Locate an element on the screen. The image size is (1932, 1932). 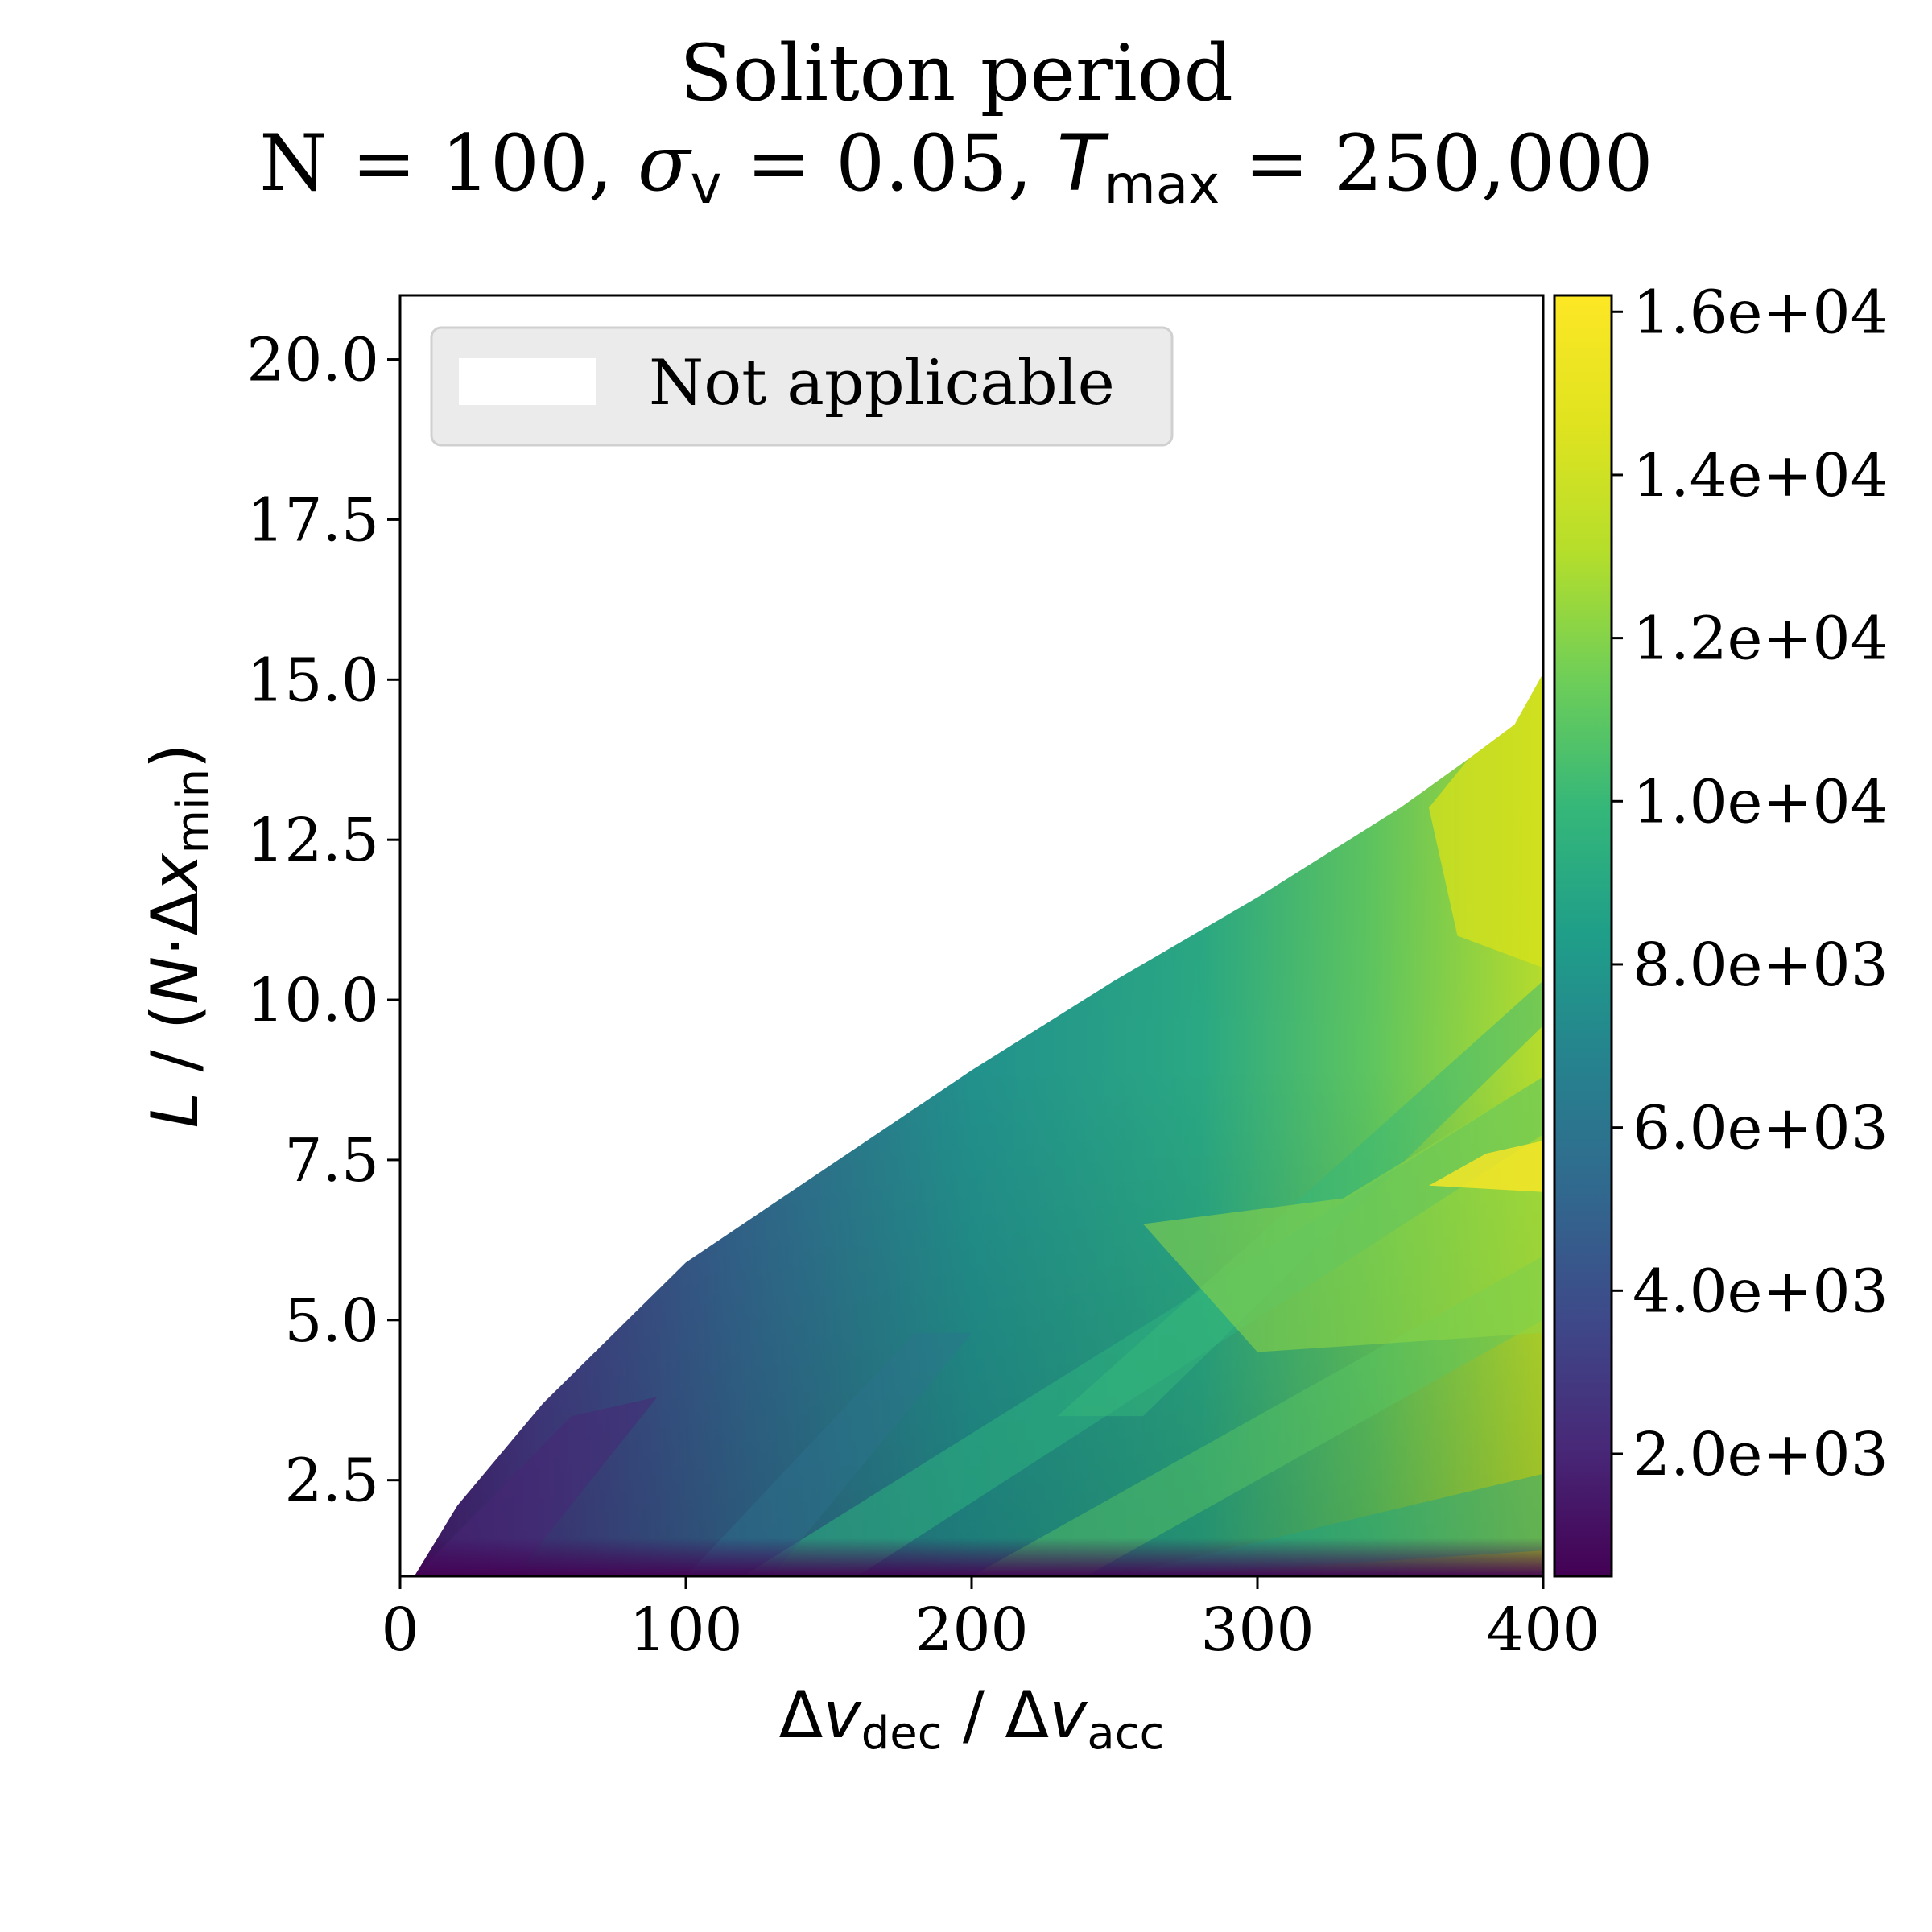
ylabel-close: ) is located at coordinates (175, 756).